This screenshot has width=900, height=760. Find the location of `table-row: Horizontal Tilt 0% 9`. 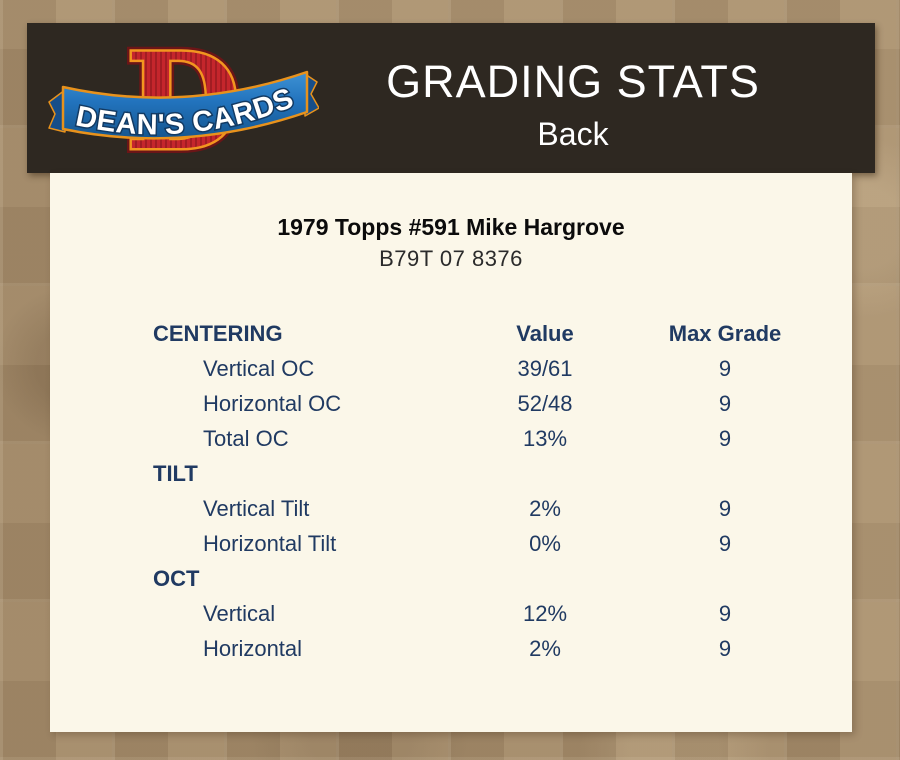

table-row: Horizontal Tilt 0% 9 is located at coordinates (479, 543).